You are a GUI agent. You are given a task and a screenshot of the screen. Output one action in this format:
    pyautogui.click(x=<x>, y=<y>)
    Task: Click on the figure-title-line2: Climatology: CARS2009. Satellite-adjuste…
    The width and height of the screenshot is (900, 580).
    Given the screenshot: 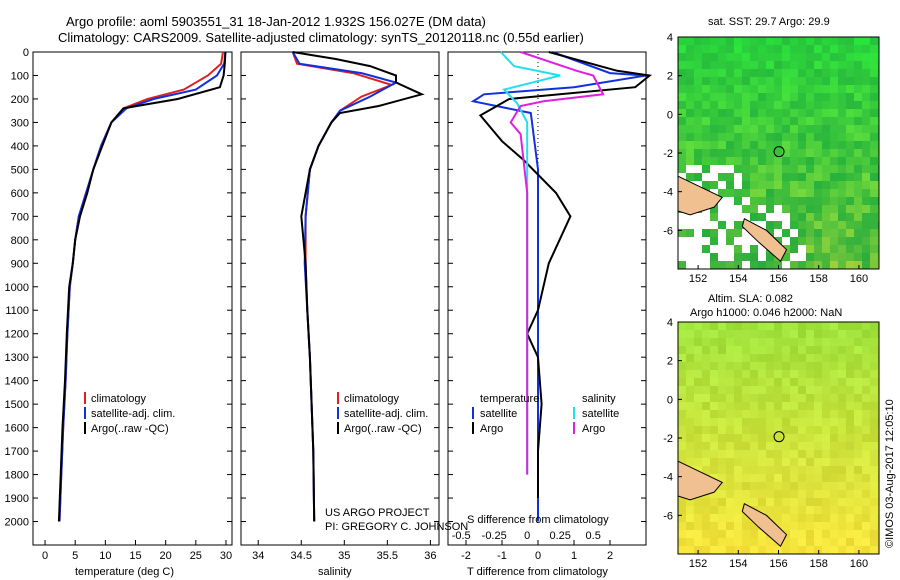 What is the action you would take?
    pyautogui.click(x=321, y=37)
    